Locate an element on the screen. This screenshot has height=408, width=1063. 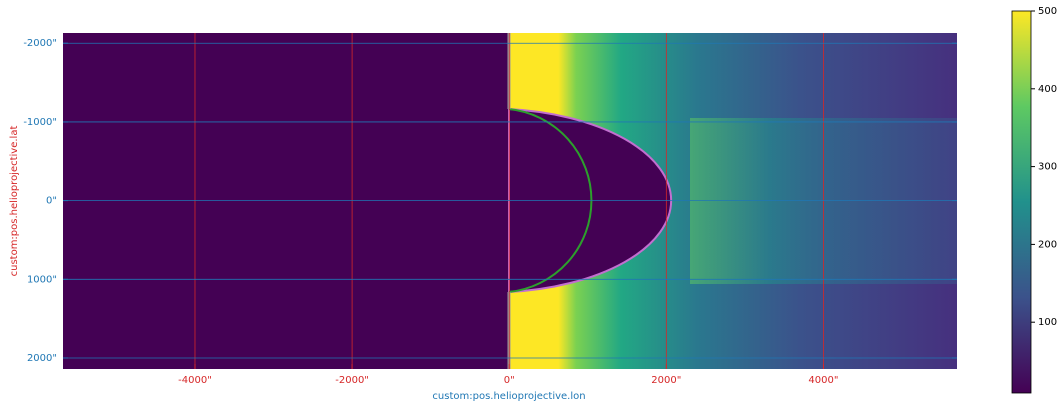
y-tick-label: 1000" is located at coordinates (42, 279).